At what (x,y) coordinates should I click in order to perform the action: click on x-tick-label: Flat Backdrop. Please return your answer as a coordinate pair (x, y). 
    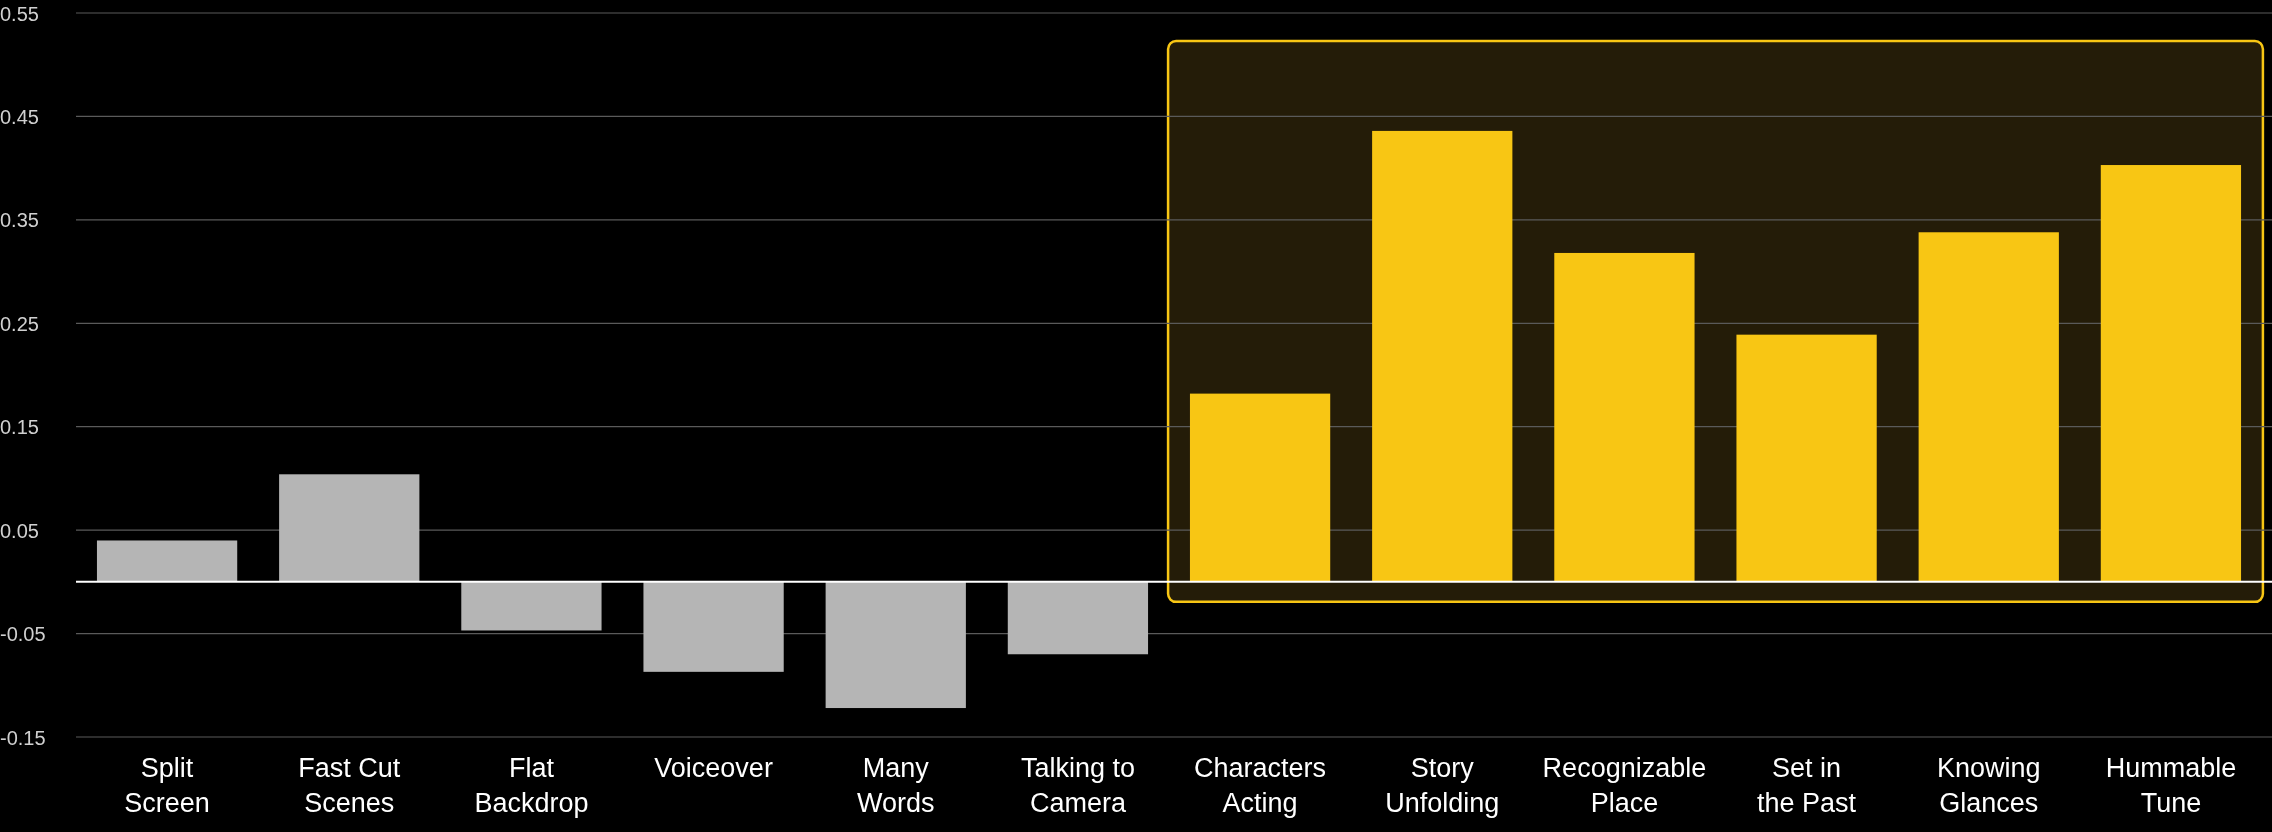
    Looking at the image, I should click on (531, 785).